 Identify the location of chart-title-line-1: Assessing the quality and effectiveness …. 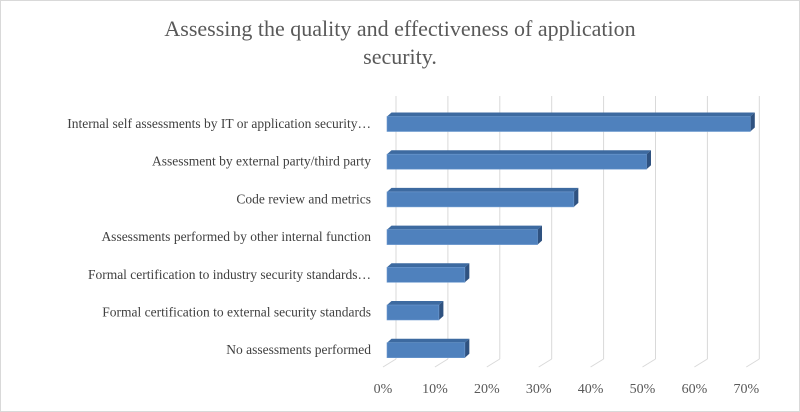
(400, 28).